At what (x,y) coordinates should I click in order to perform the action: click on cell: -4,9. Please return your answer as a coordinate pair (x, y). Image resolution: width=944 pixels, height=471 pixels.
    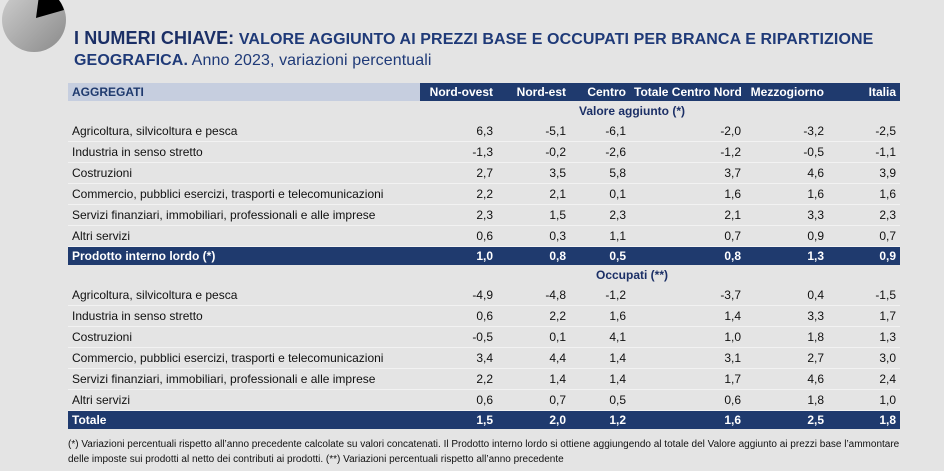
    Looking at the image, I should click on (458, 295).